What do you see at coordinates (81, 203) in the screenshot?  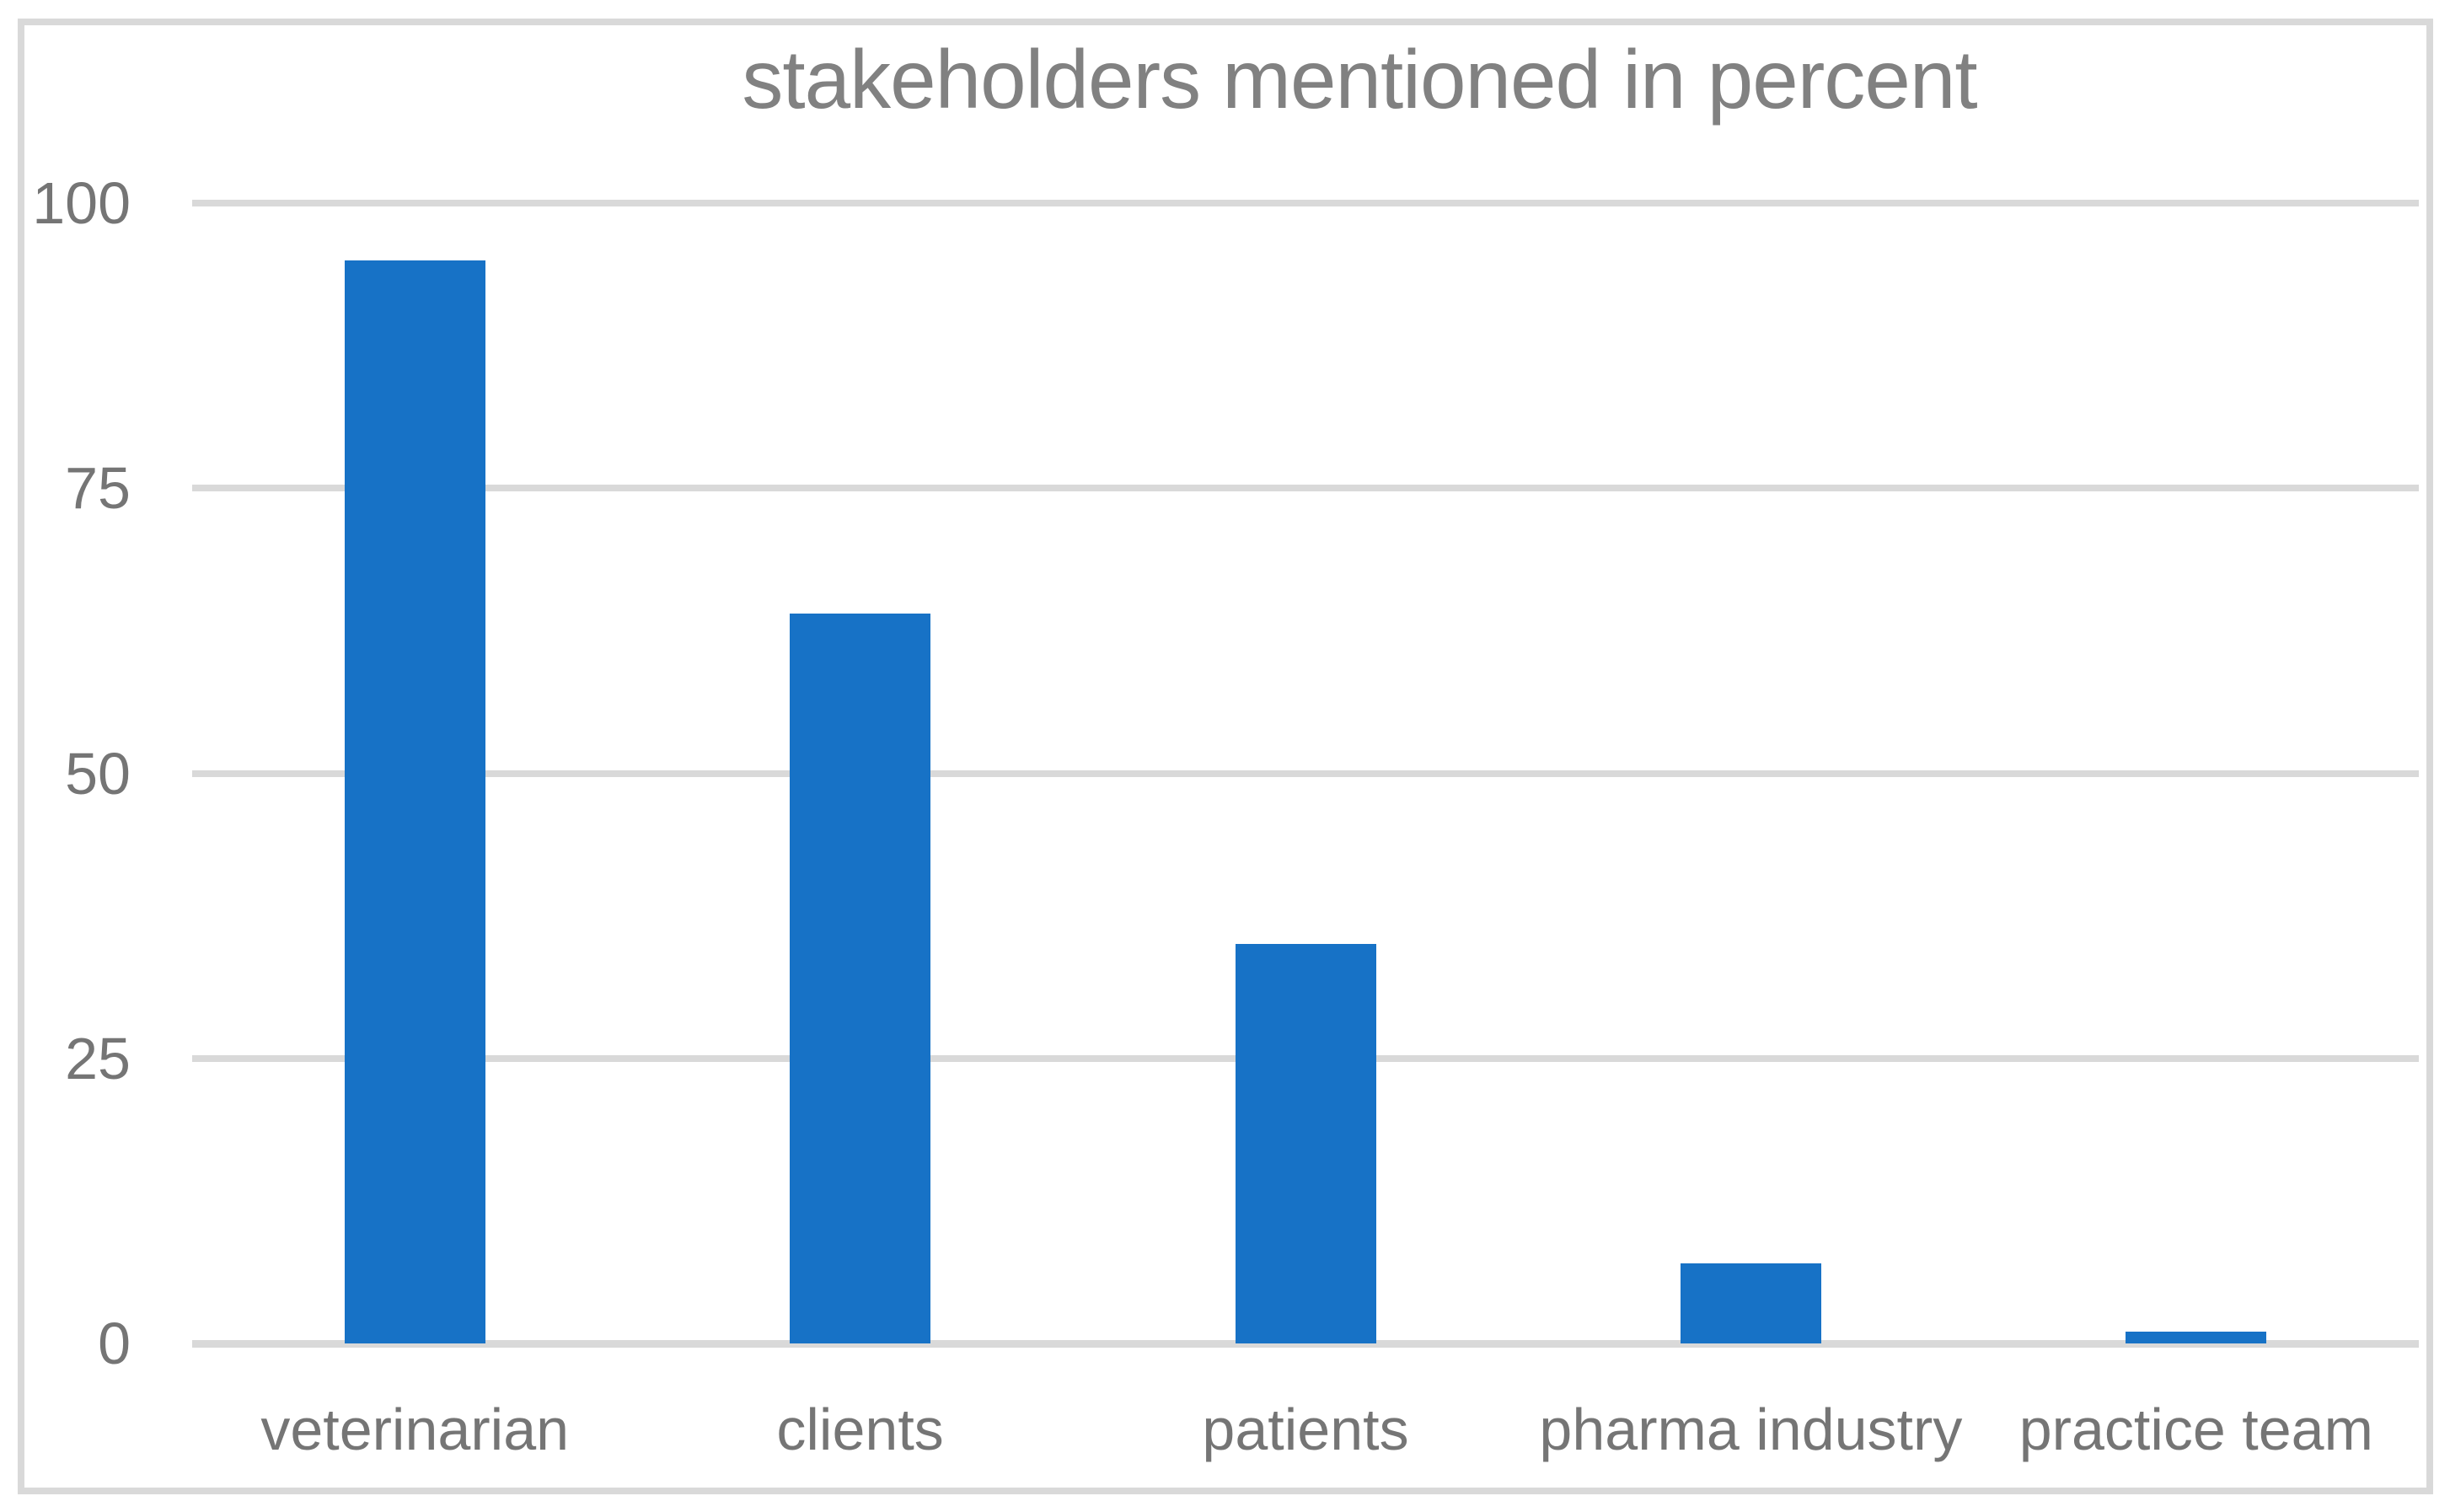 I see `y-tick-label-100: 100` at bounding box center [81, 203].